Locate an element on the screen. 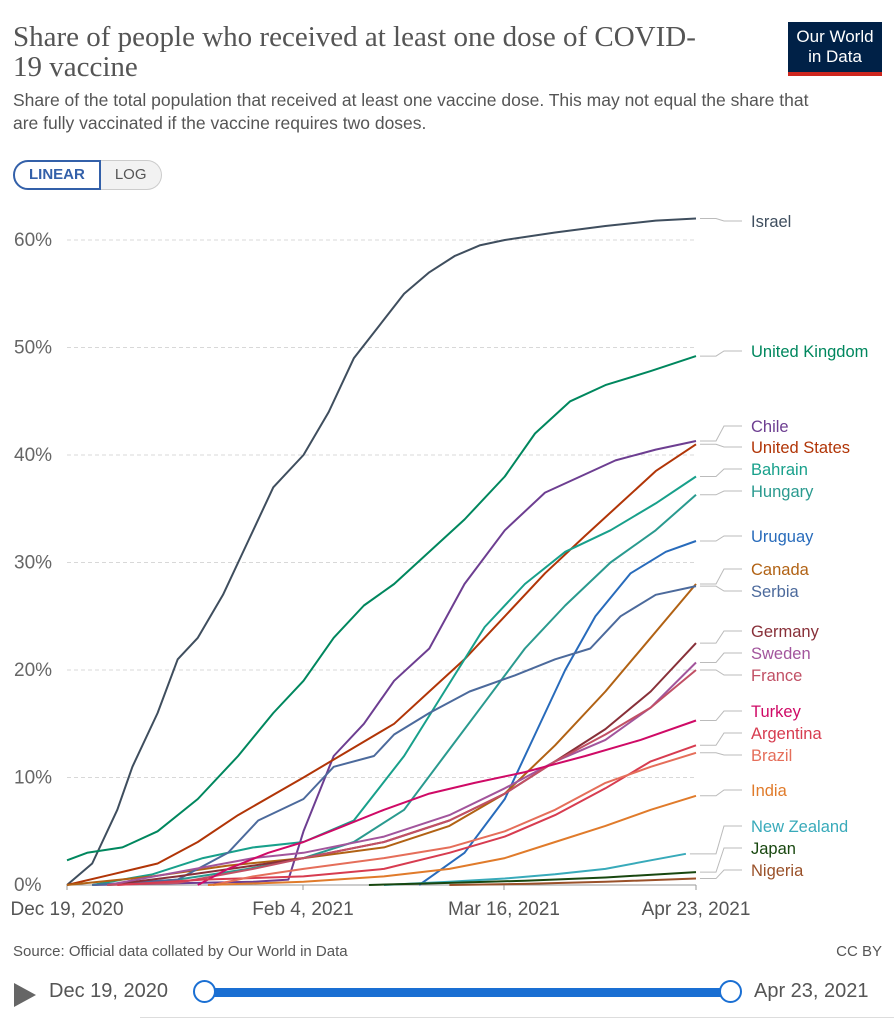 The image size is (894, 1025). license-link: CC BY is located at coordinates (859, 951).